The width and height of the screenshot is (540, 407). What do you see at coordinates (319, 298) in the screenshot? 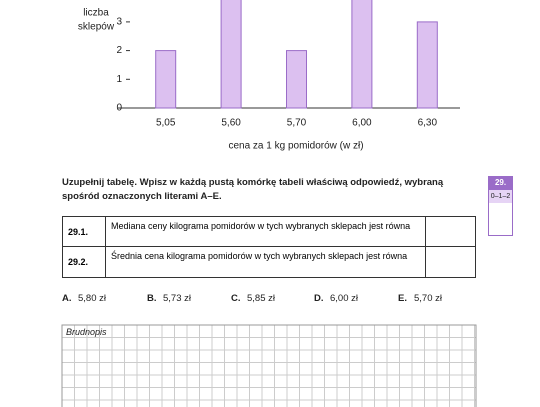
I see `option-letter: D.` at bounding box center [319, 298].